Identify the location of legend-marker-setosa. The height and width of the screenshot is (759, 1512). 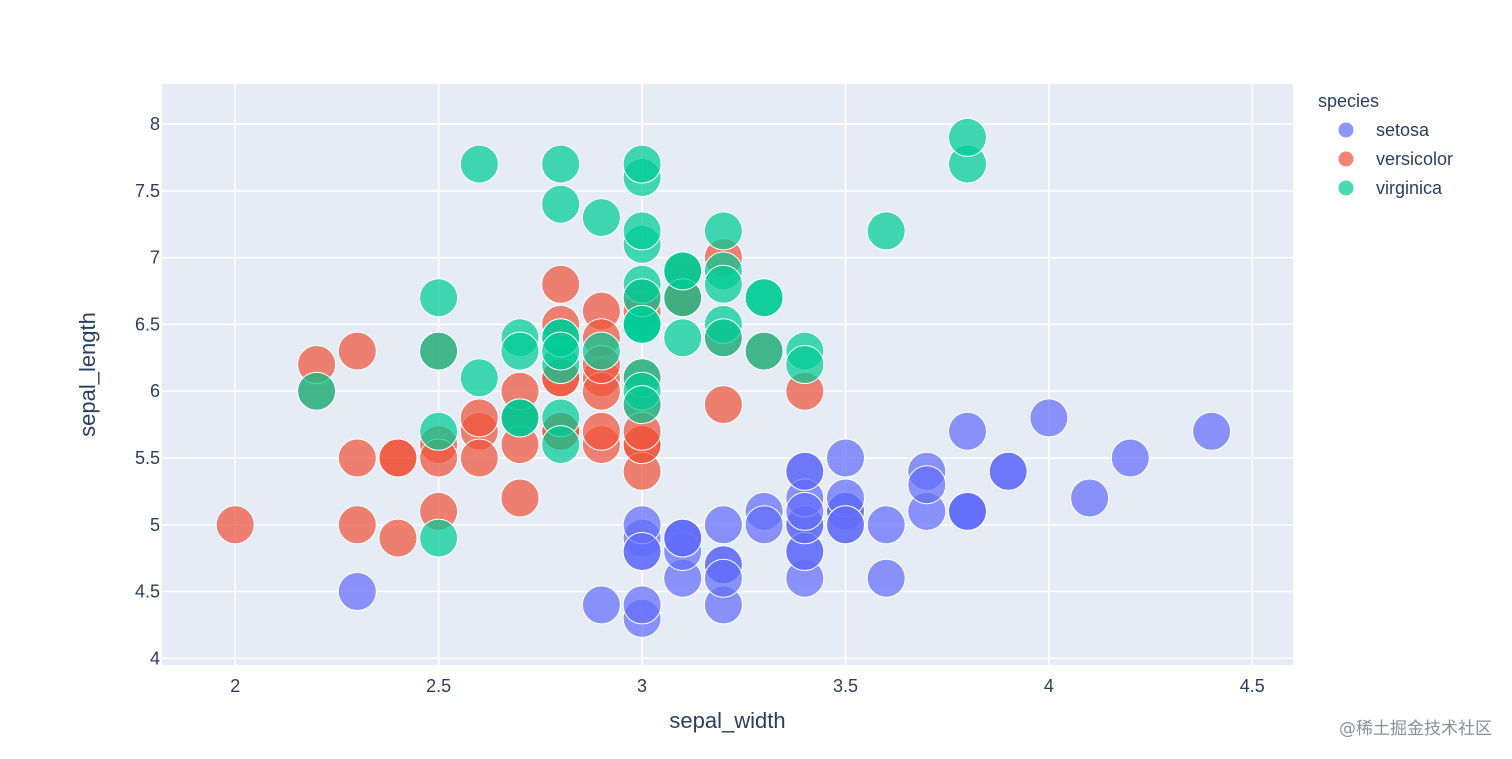
(1346, 130).